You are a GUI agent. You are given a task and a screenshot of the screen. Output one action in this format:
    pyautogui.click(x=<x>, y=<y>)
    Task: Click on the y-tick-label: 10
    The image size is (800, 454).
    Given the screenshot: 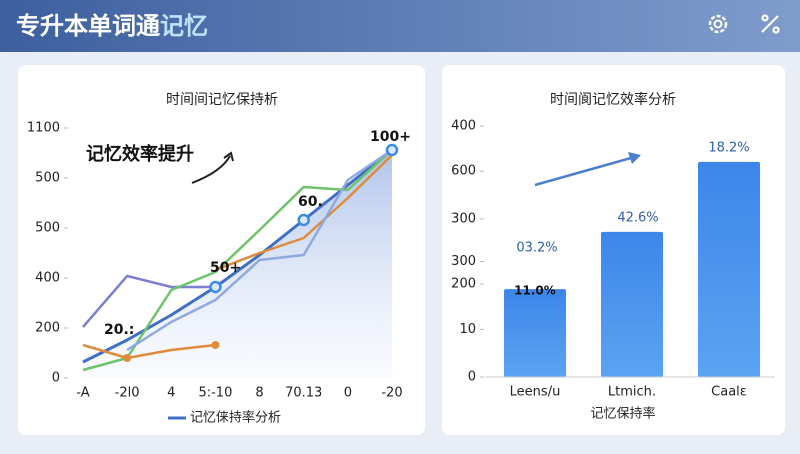 What is the action you would take?
    pyautogui.click(x=467, y=329)
    